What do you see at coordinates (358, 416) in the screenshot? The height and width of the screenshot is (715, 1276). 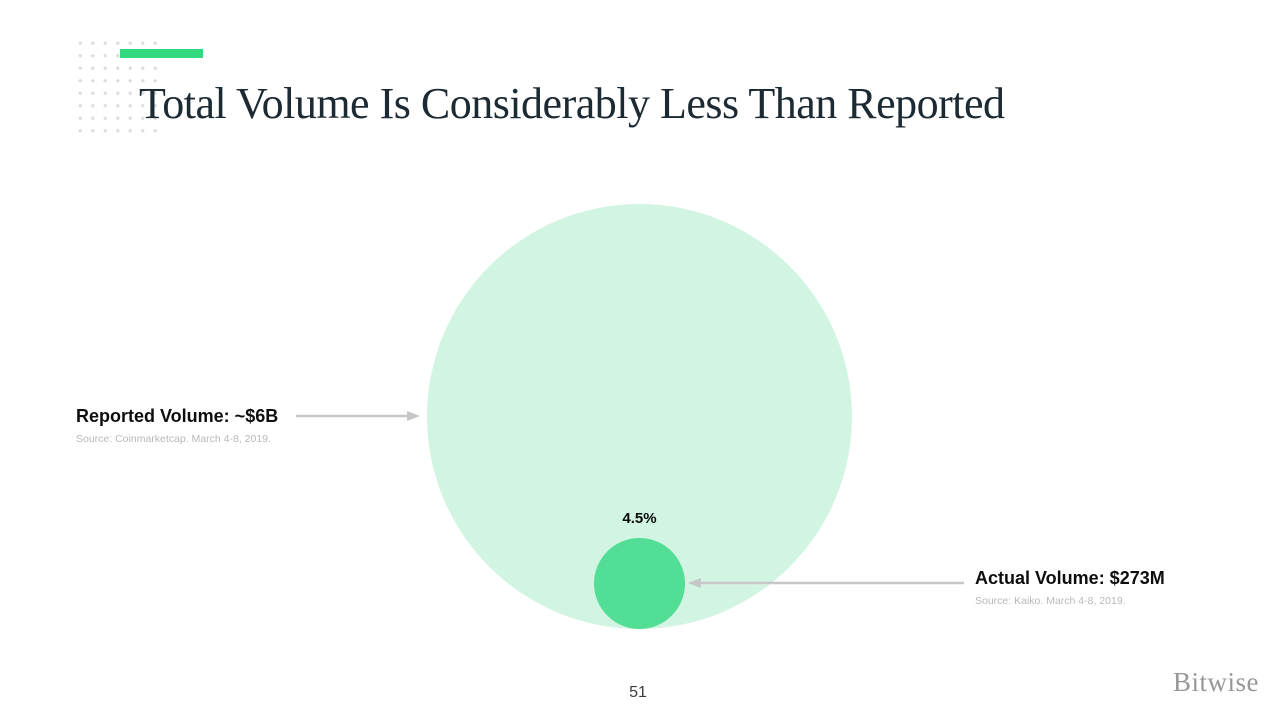 I see `reported-arrow-right-icon` at bounding box center [358, 416].